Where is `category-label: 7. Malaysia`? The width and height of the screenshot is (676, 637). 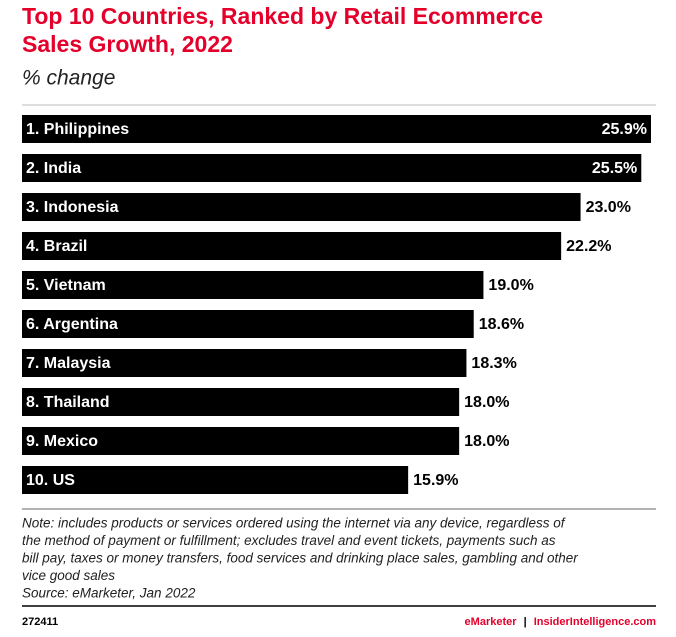
category-label: 7. Malaysia is located at coordinates (68, 363).